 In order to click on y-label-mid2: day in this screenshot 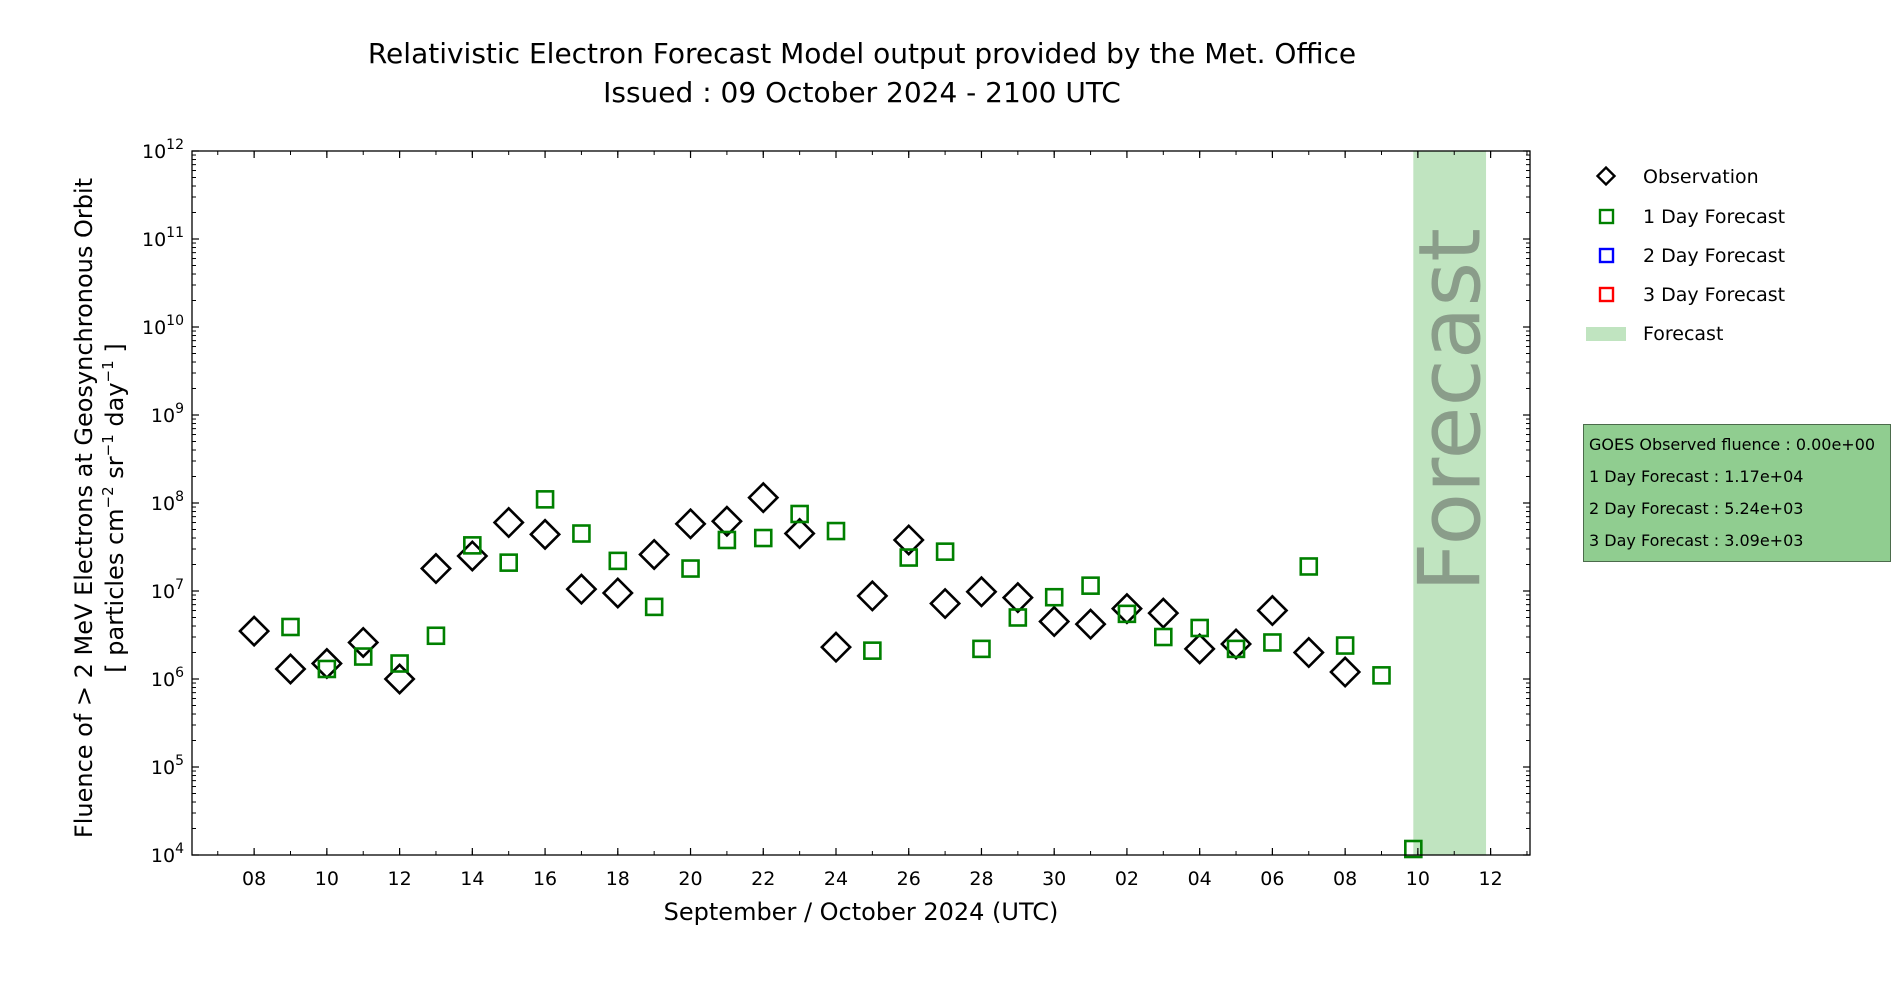, I will do `click(115, 408)`.